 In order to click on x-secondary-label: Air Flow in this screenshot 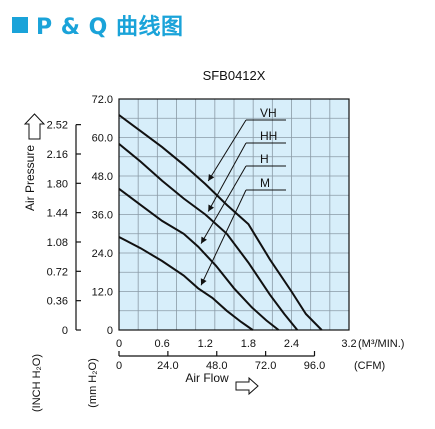, I will do `click(207, 378)`.